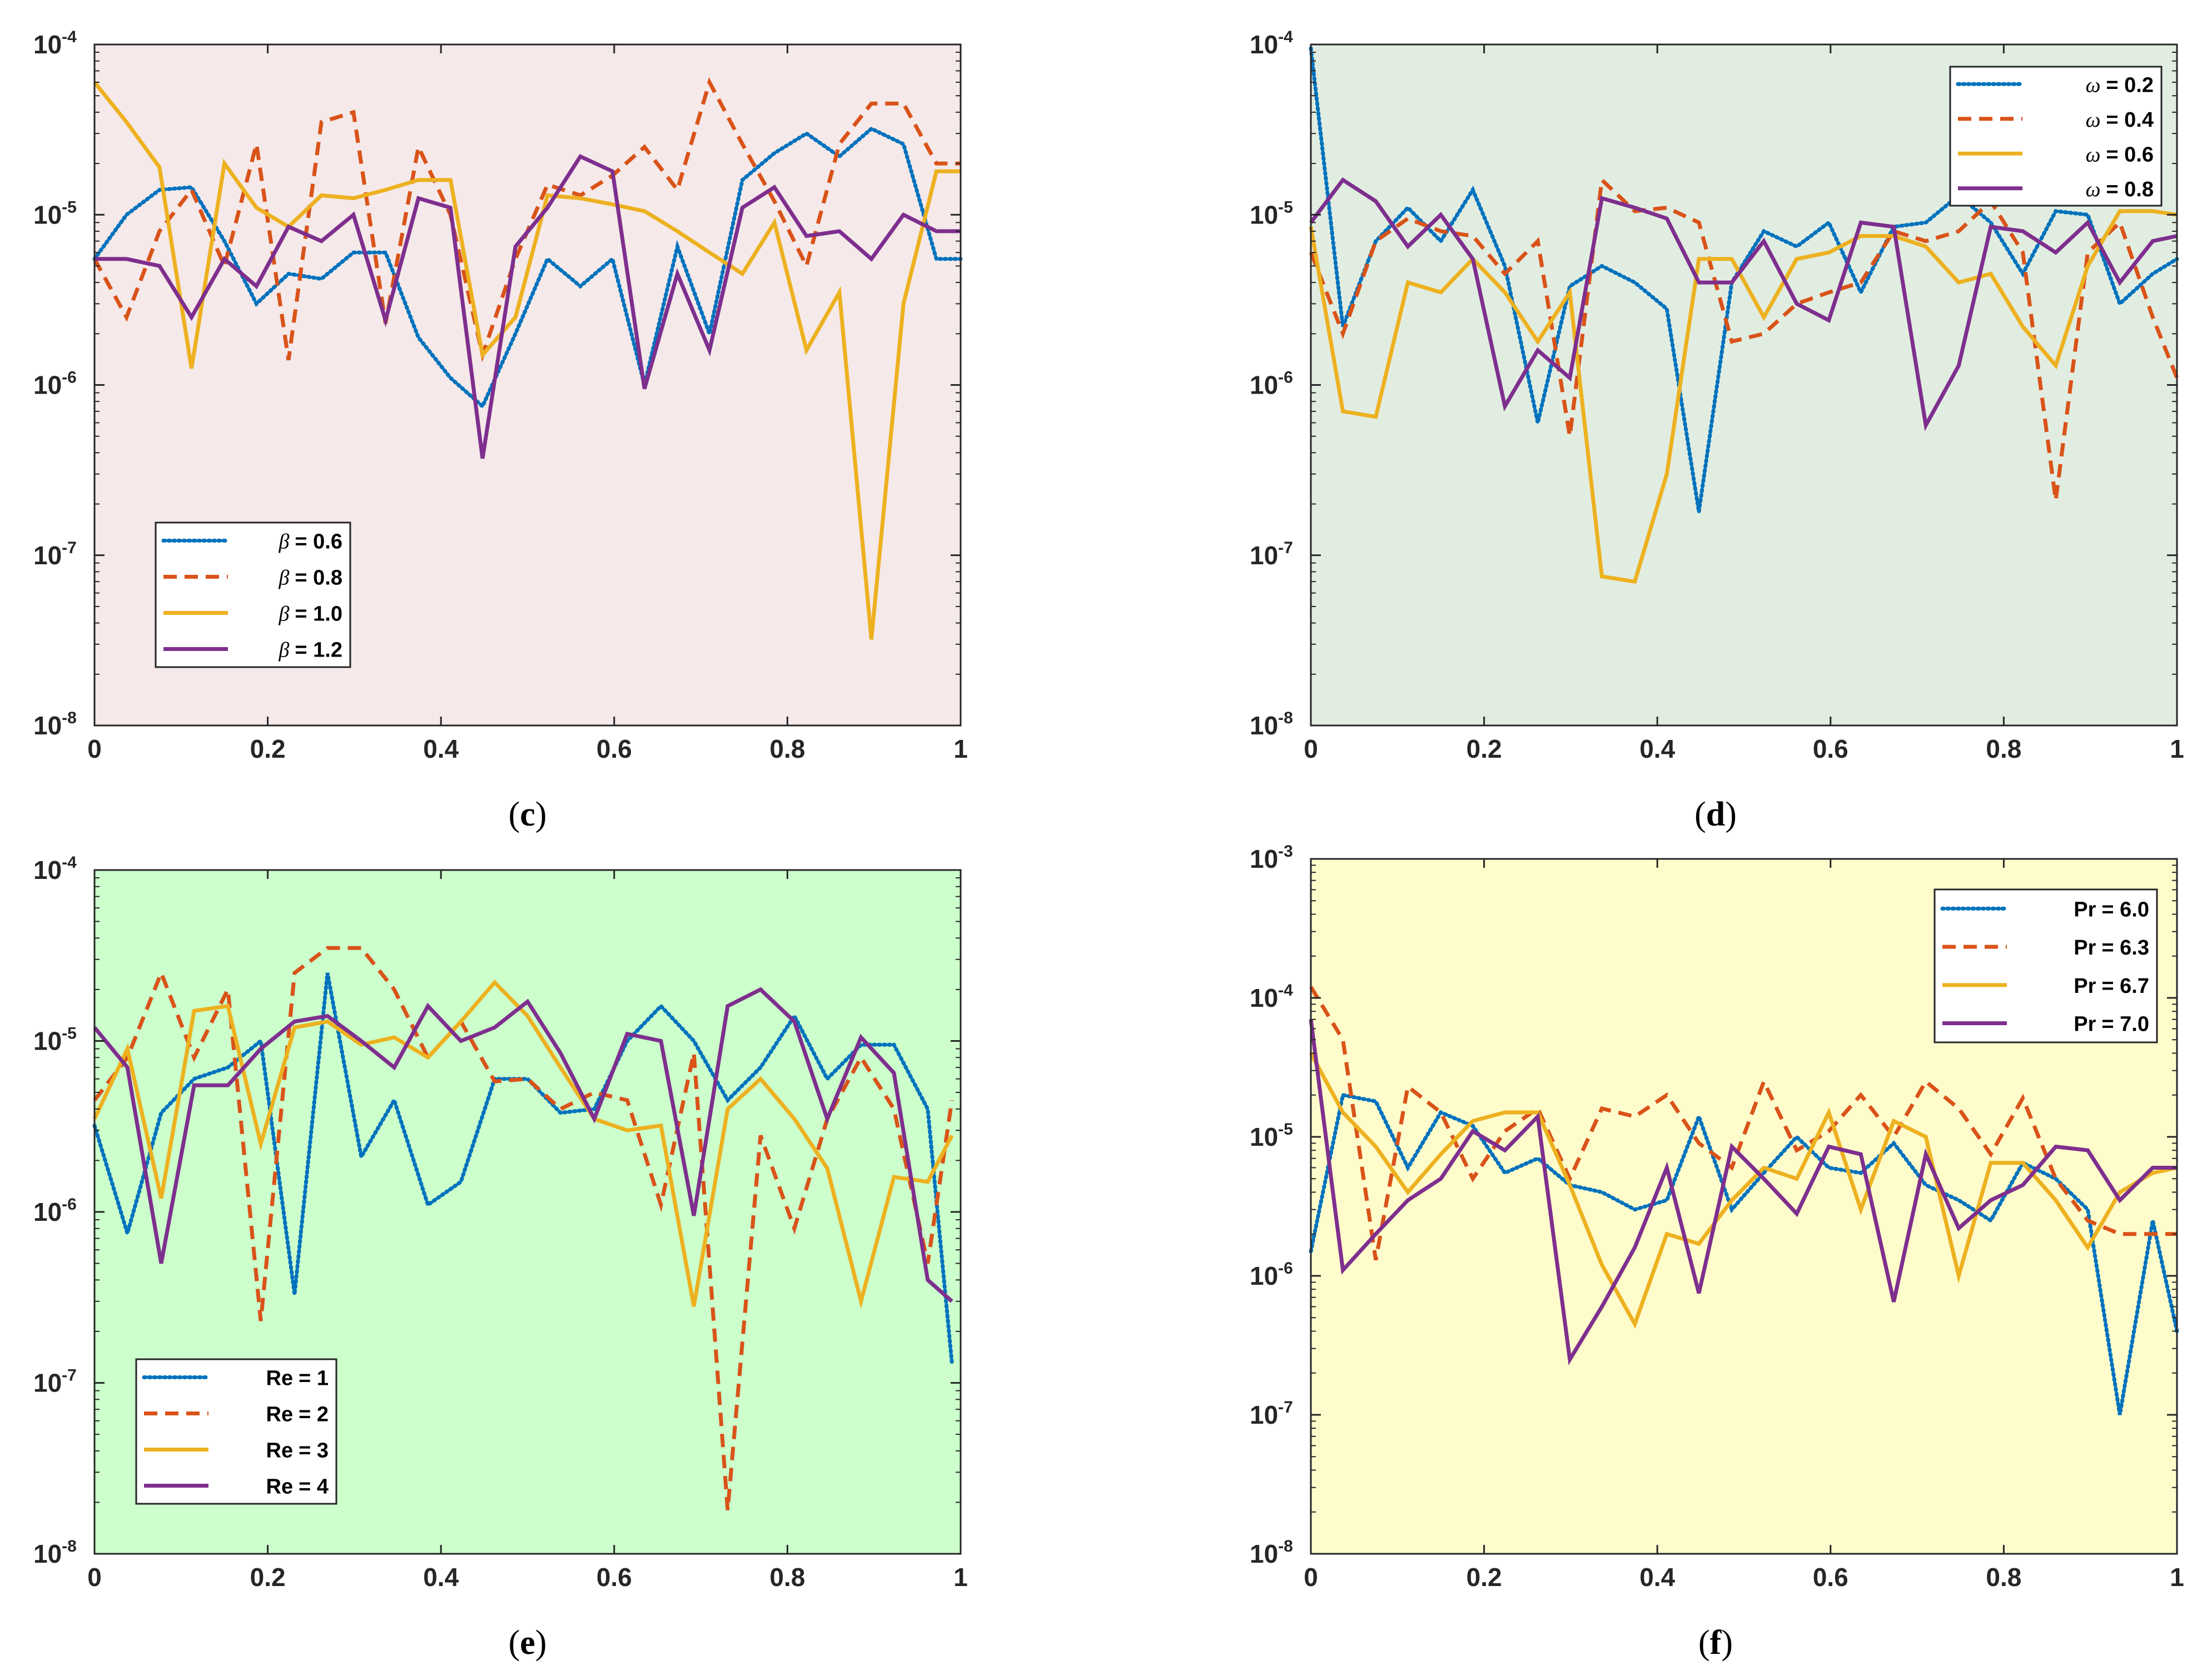 Image resolution: width=2202 pixels, height=1680 pixels. Describe the element at coordinates (310, 578) in the screenshot. I see `legend-entry: β = 0.8` at that location.